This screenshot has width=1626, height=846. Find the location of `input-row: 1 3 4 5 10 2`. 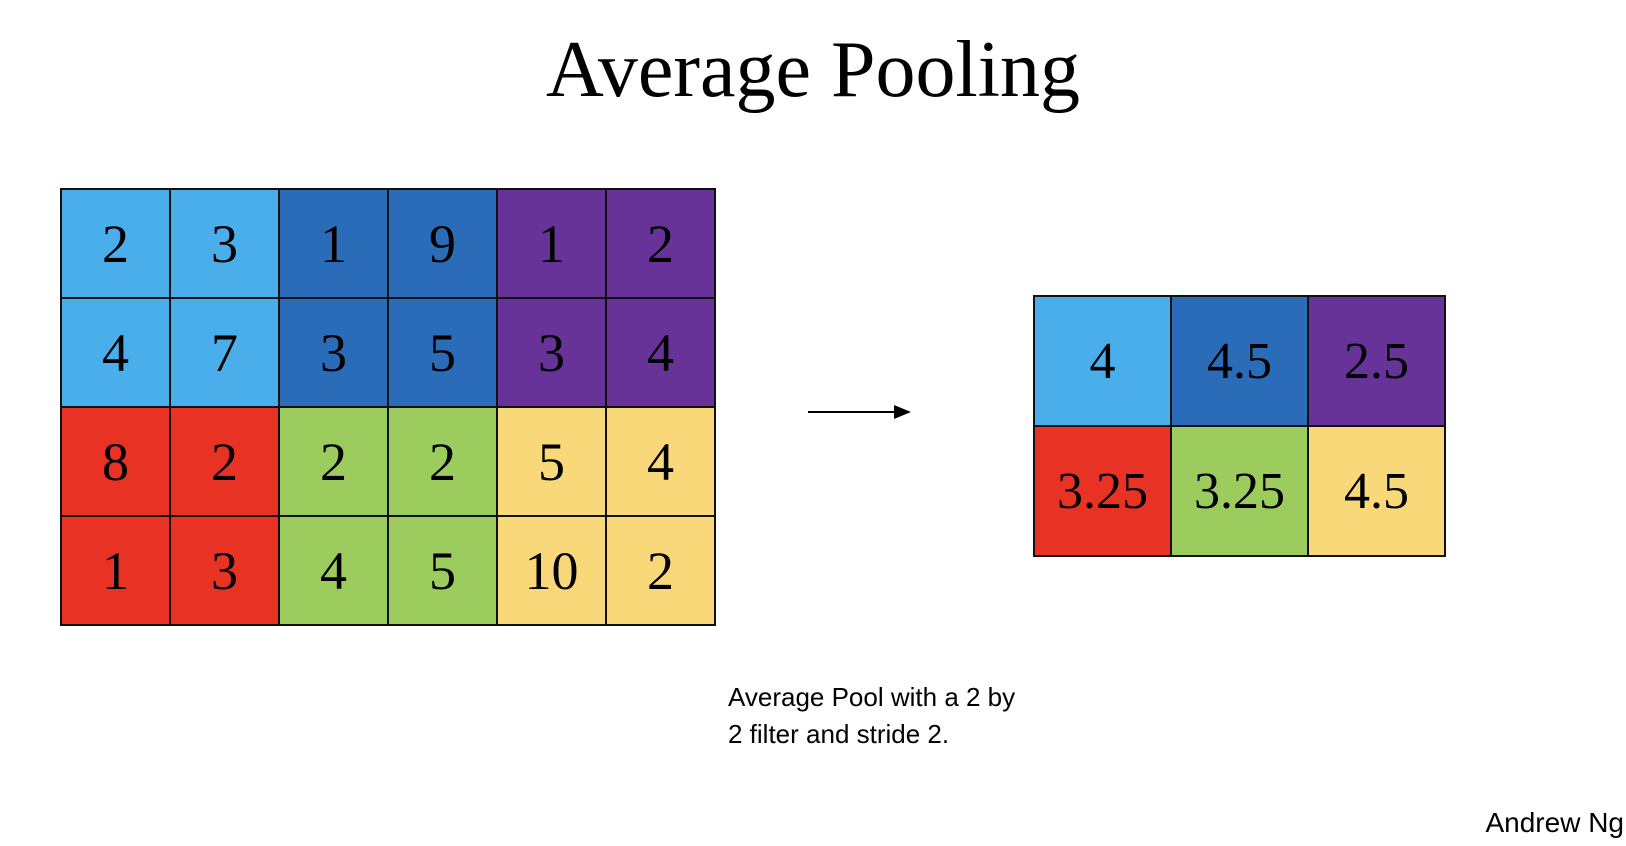

input-row: 1 3 4 5 10 2 is located at coordinates (388, 570).